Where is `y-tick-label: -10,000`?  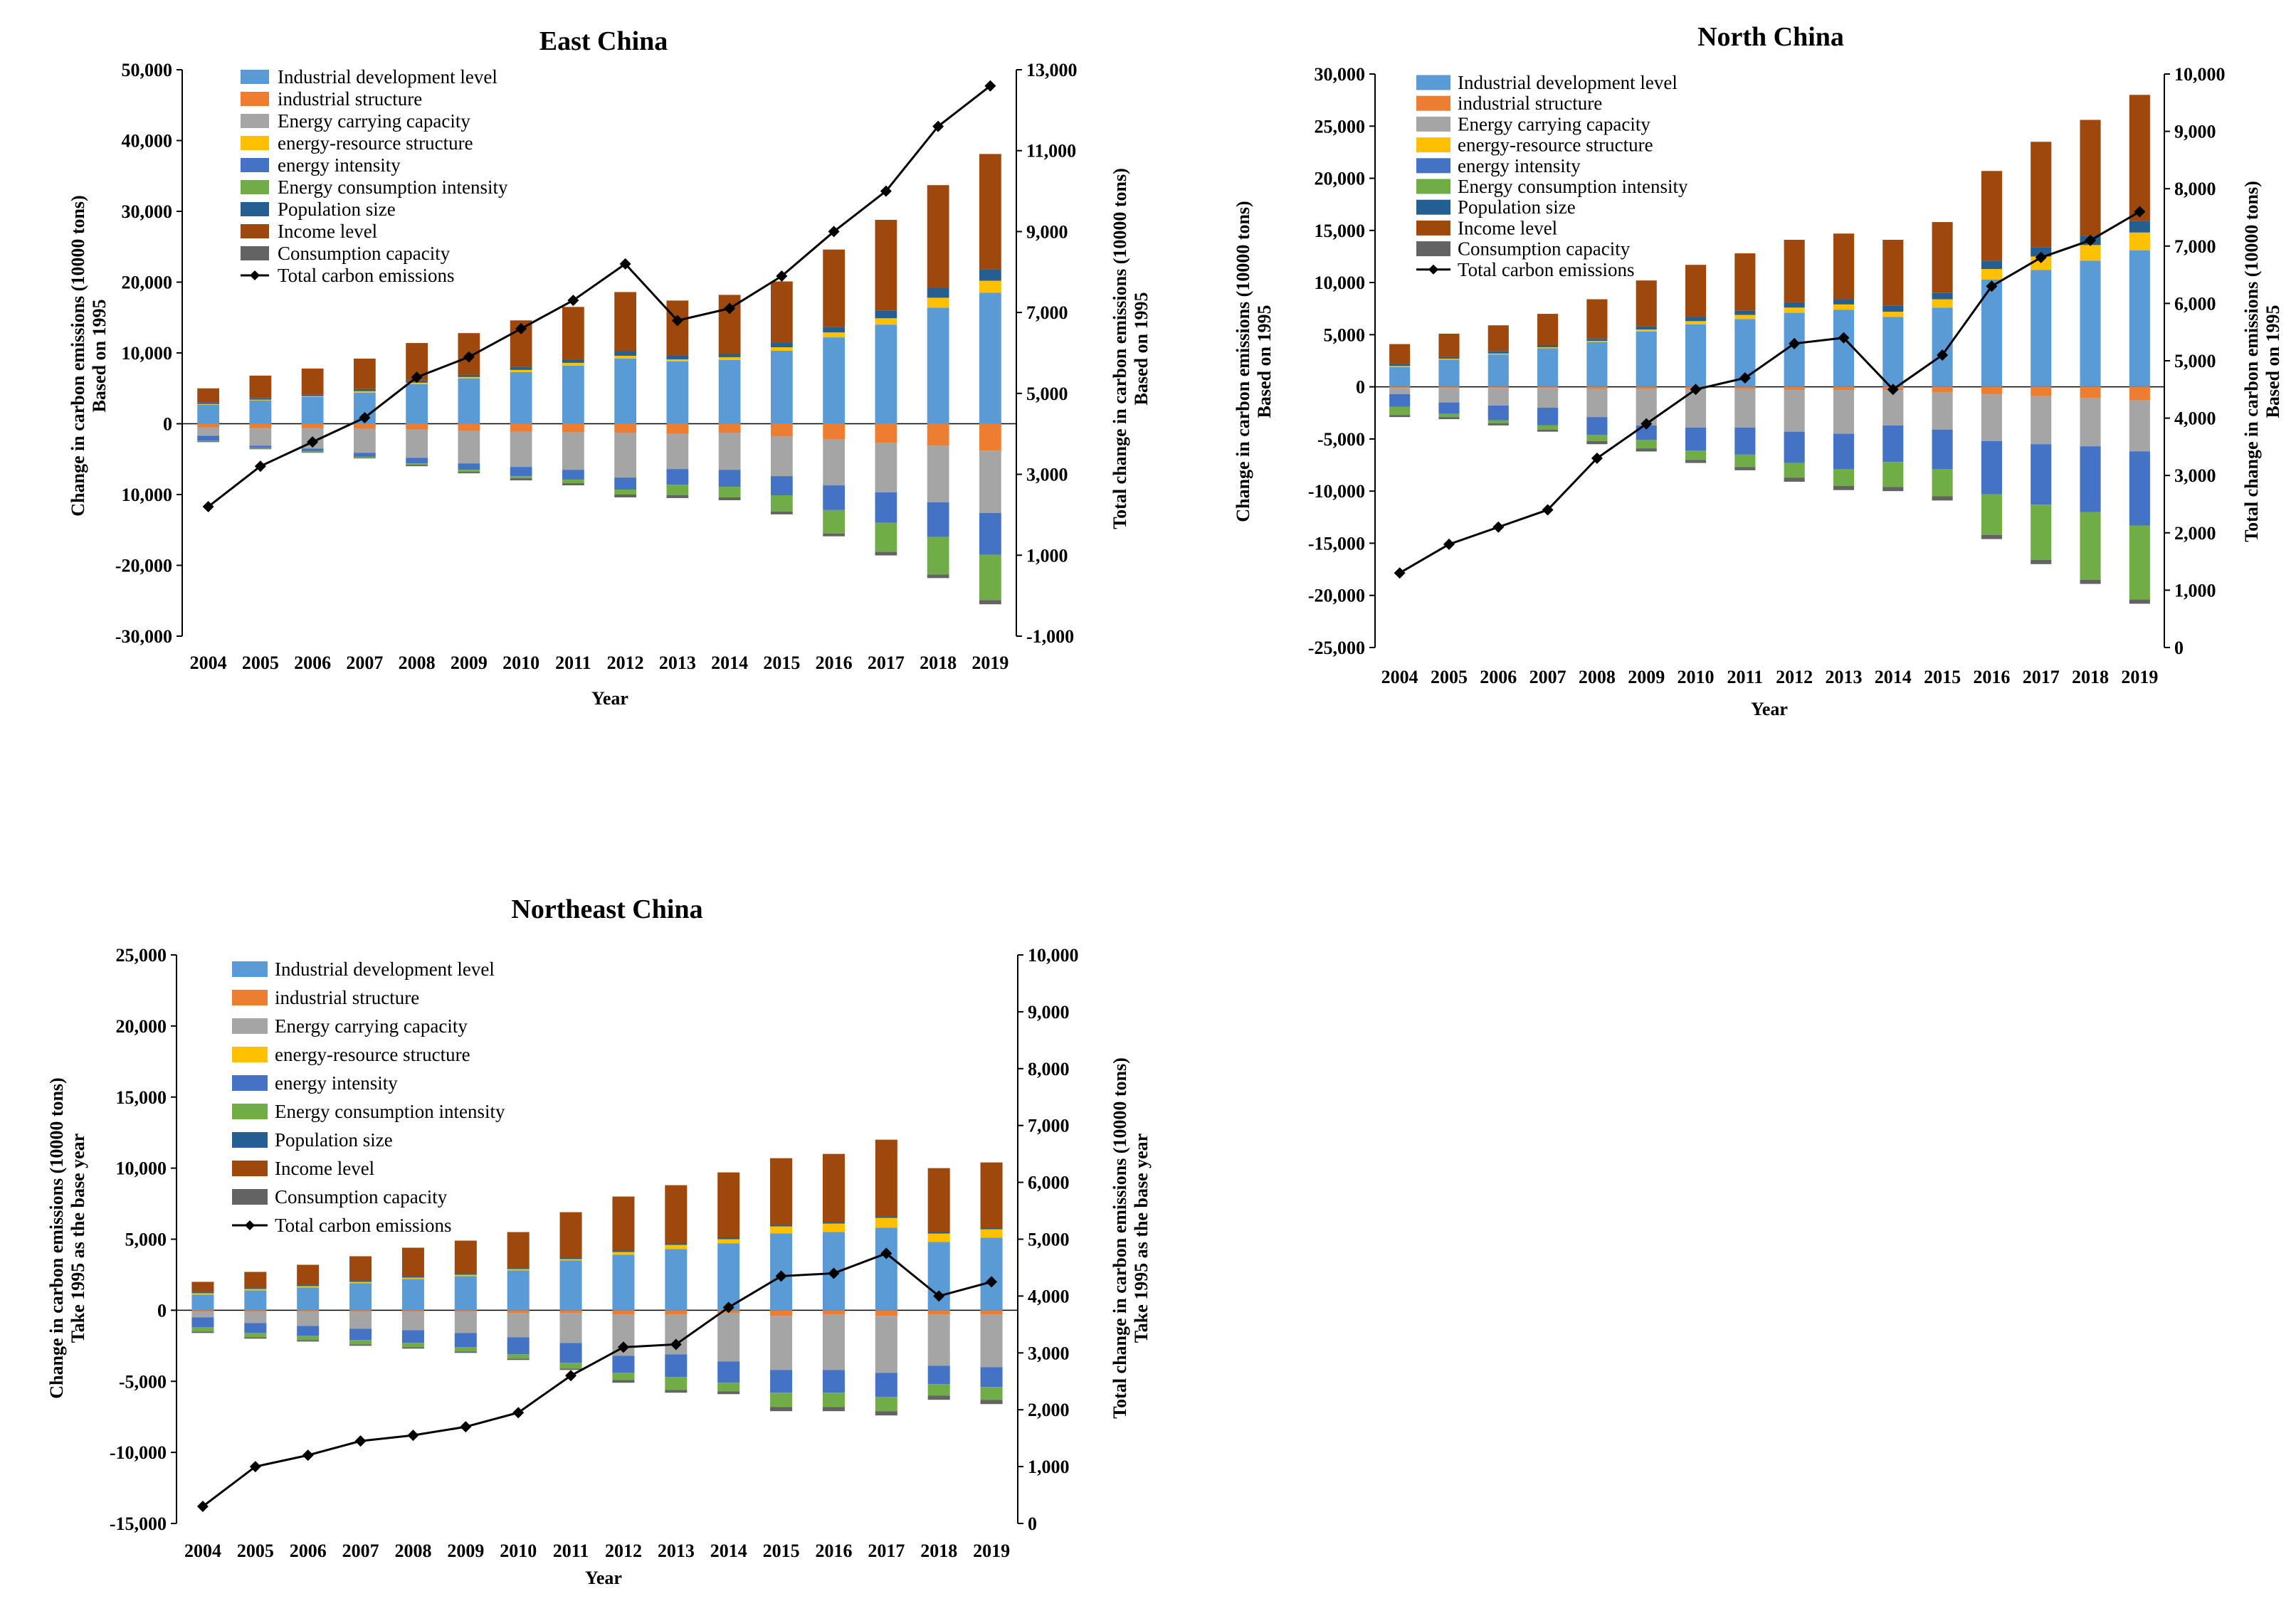 y-tick-label: -10,000 is located at coordinates (1336, 491).